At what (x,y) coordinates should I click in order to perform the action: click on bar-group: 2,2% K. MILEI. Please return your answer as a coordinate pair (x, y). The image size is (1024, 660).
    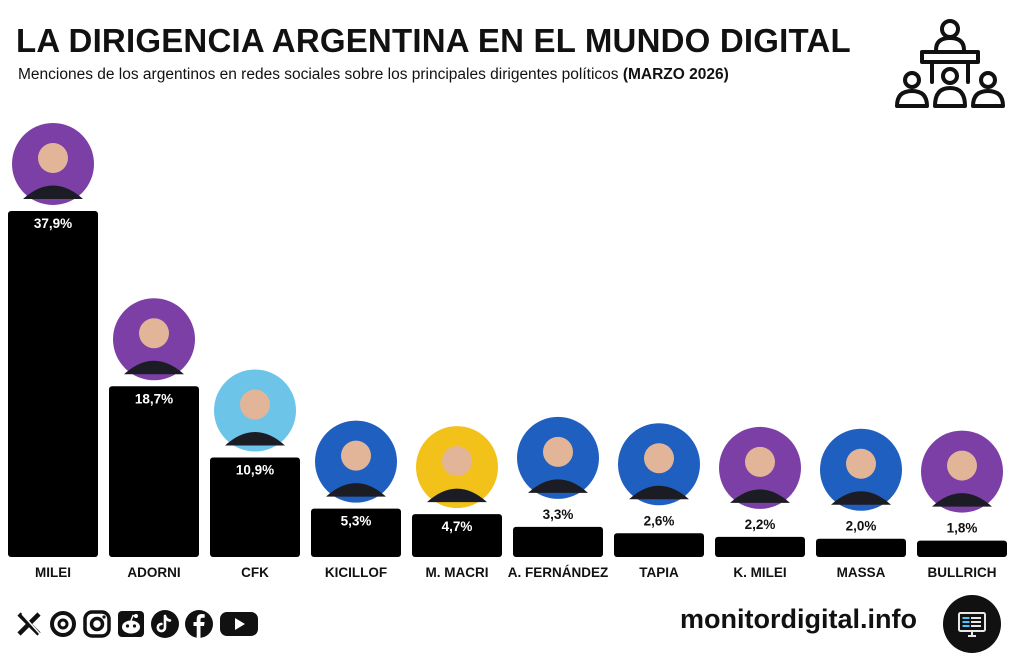
    Looking at the image, I should click on (760, 503).